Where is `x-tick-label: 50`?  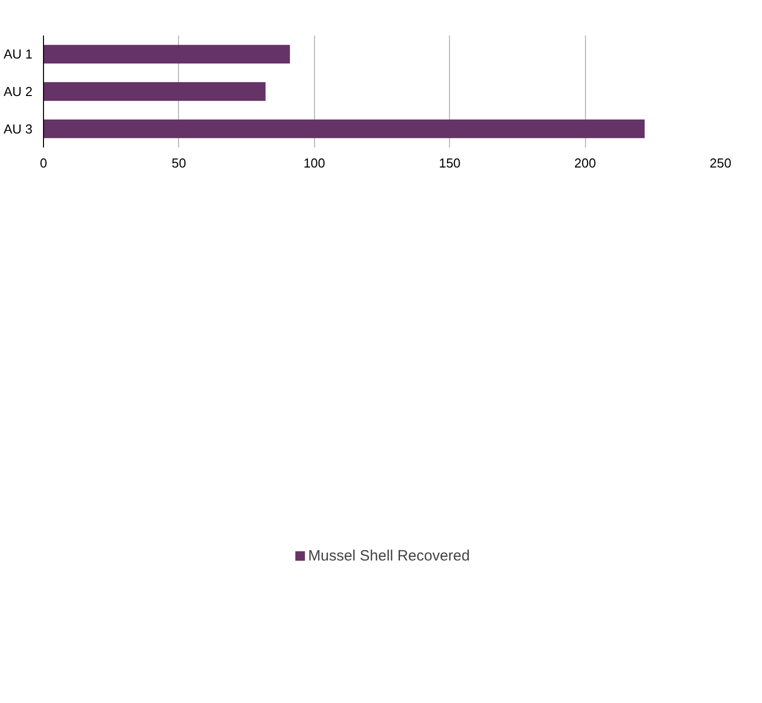
x-tick-label: 50 is located at coordinates (179, 163).